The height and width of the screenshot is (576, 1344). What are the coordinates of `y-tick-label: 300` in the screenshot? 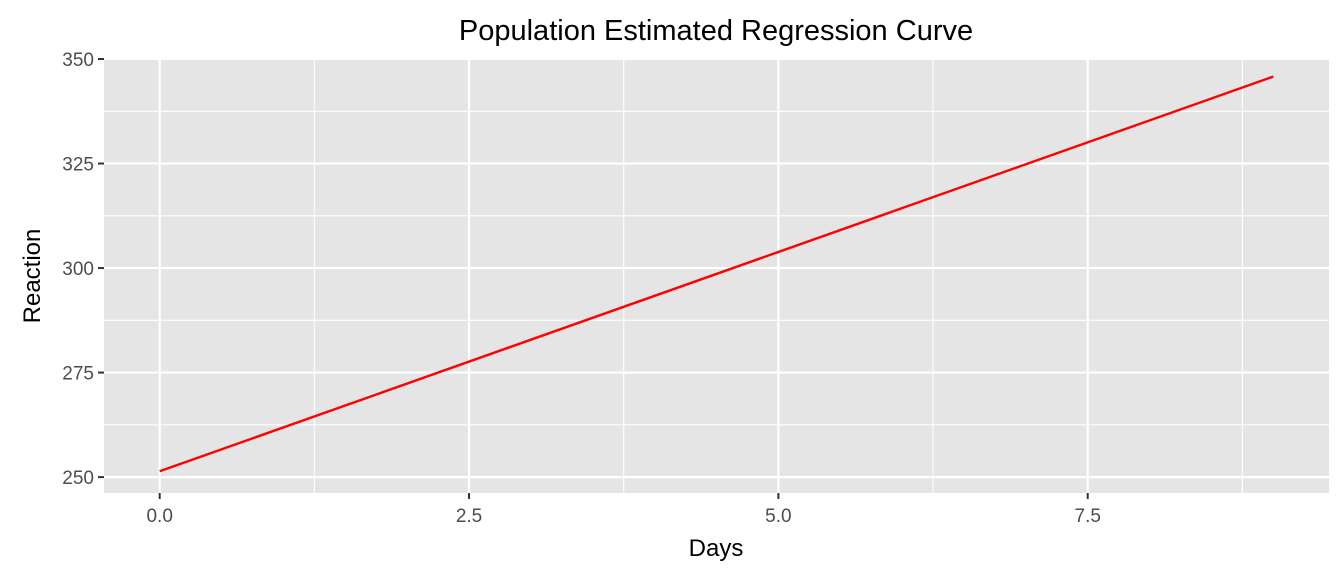 It's located at (78, 269).